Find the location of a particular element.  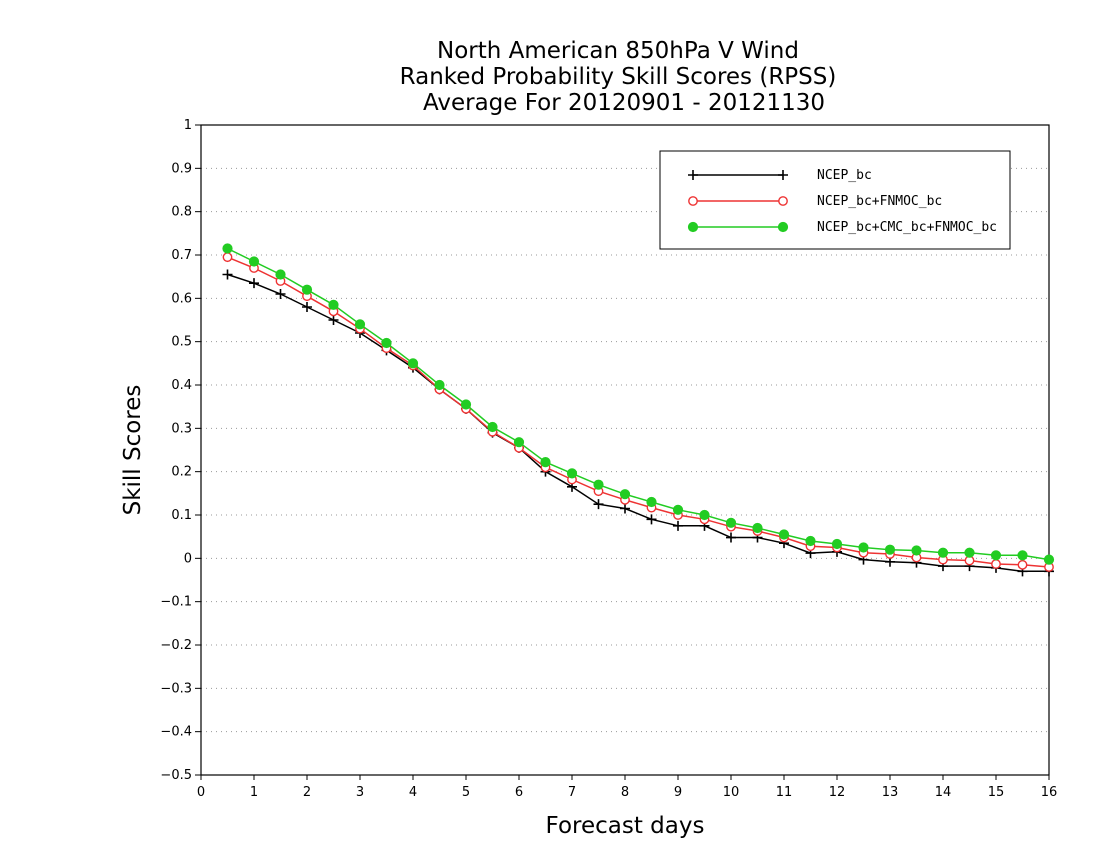

x-tick-label: 7 is located at coordinates (572, 792).